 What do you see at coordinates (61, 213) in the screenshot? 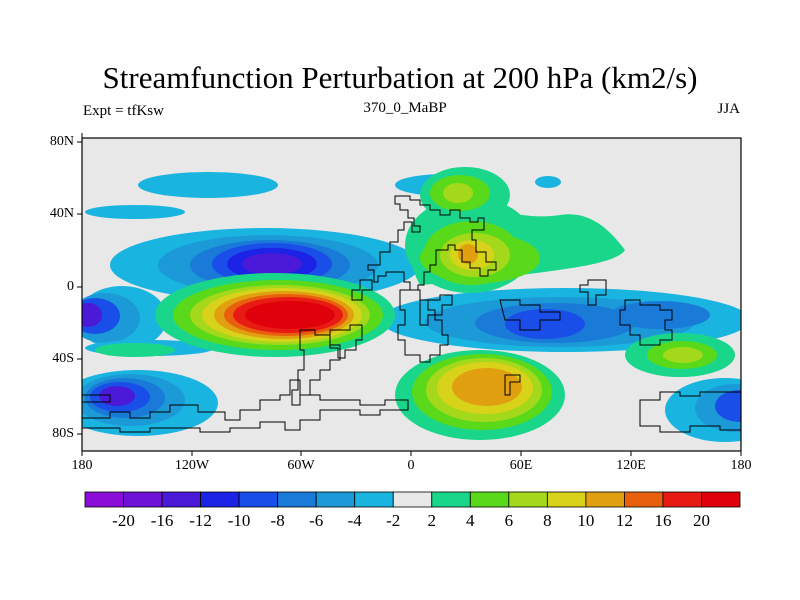
I see `lat-tick-label: 40N` at bounding box center [61, 213].